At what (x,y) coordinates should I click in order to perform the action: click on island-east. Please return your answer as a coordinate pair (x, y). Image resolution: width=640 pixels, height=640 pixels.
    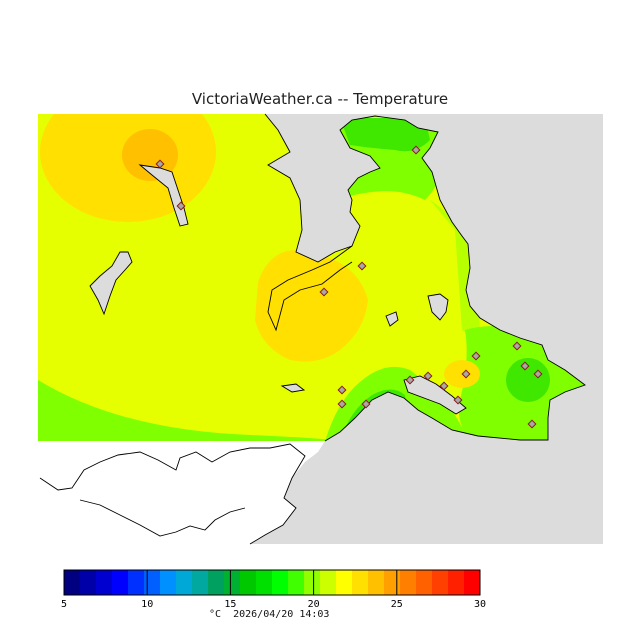
    Looking at the image, I should click on (438, 307).